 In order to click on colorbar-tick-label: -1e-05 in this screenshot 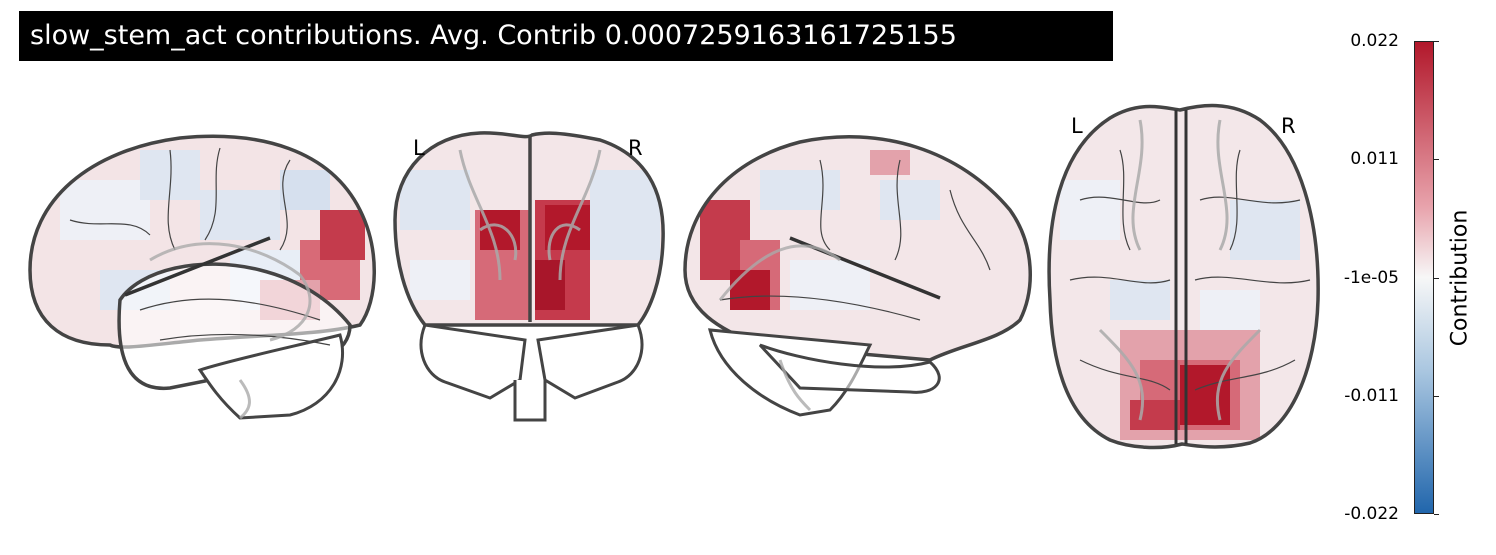, I will do `click(1371, 278)`.